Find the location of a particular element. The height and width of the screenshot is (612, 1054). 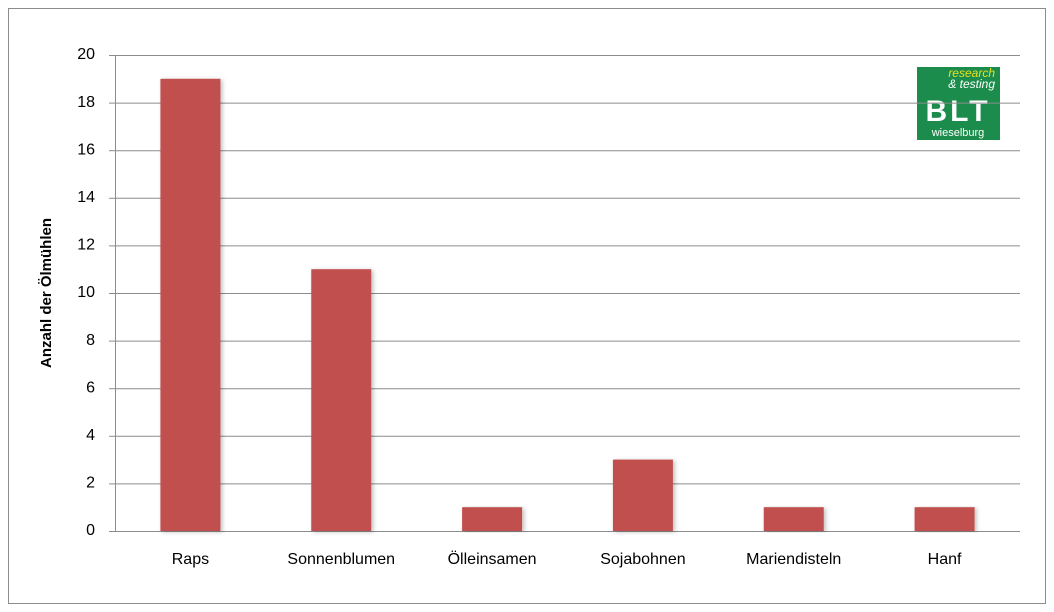

y-tick-label: 14 is located at coordinates (86, 197).